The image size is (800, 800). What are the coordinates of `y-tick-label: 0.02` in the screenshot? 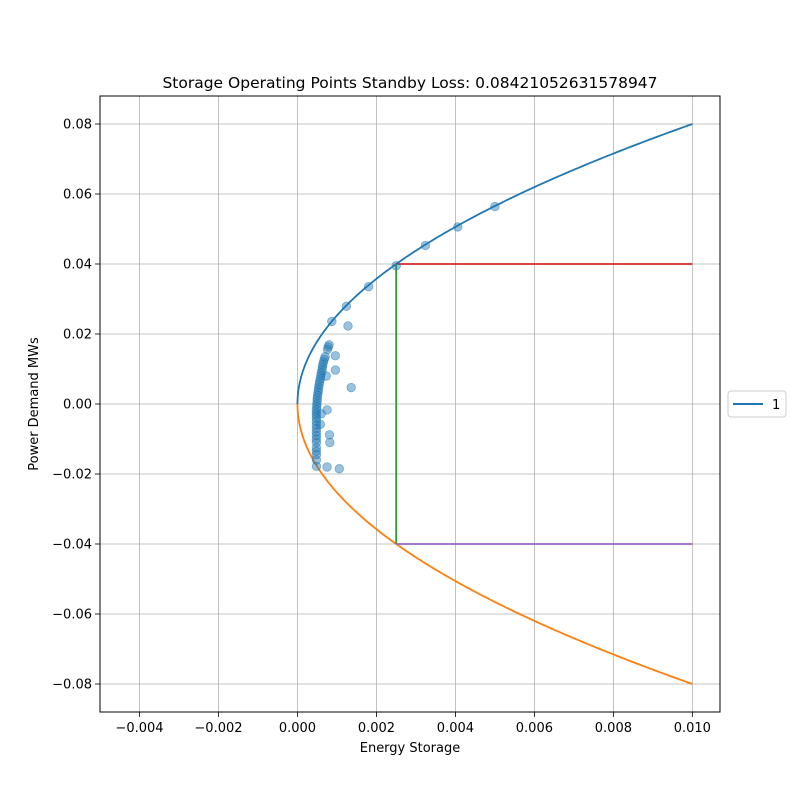 It's located at (77, 335).